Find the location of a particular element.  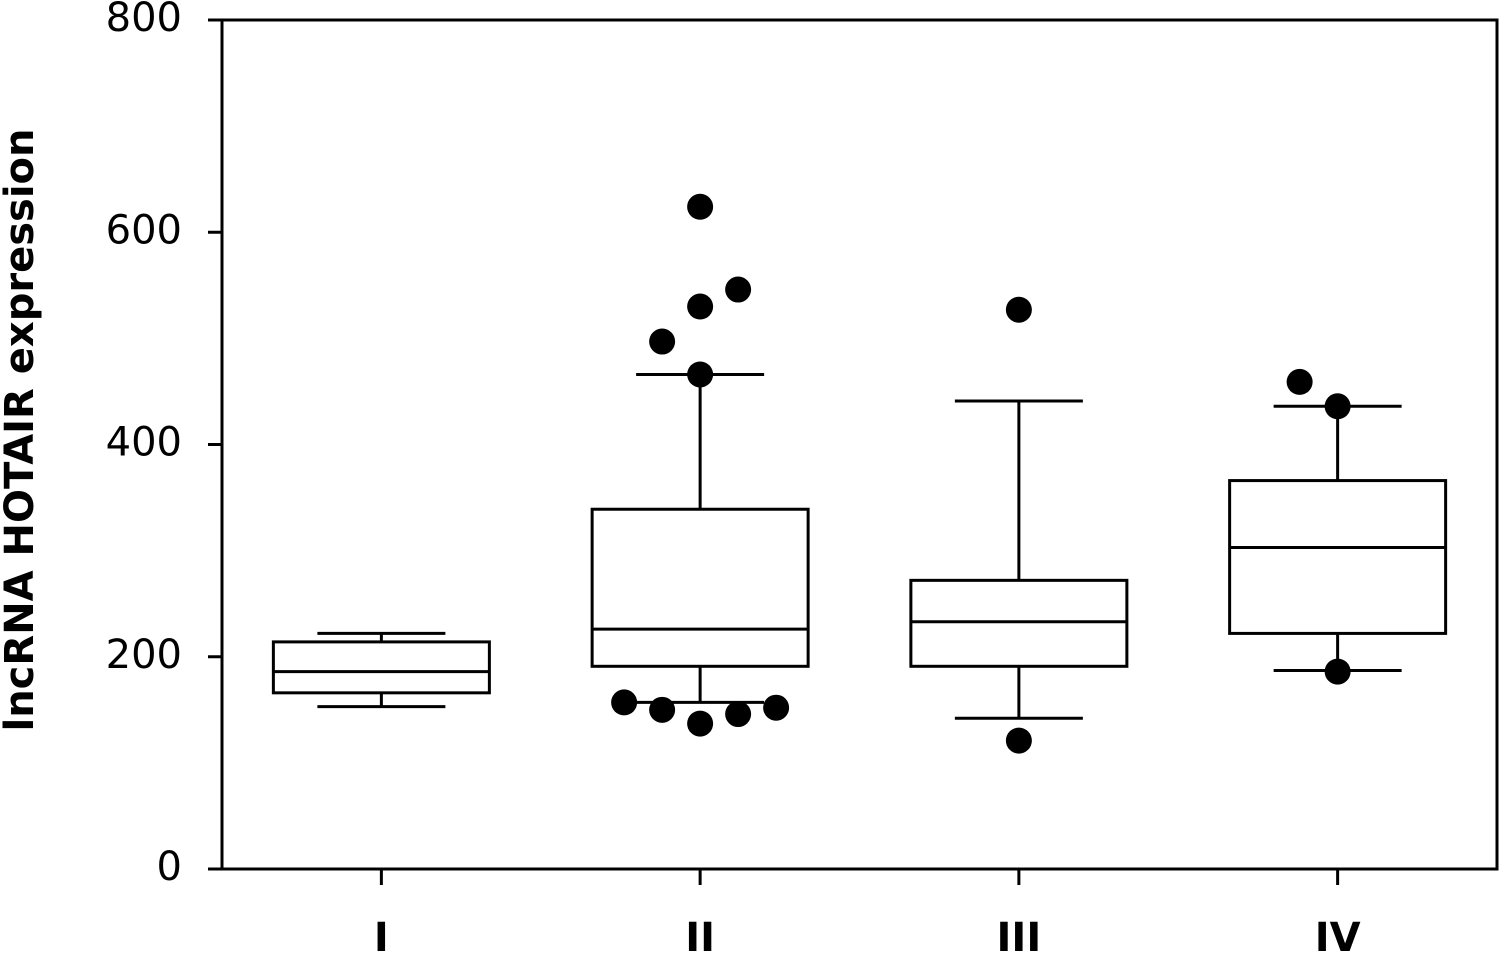

y-tick-label: 800 is located at coordinates (144, 20).